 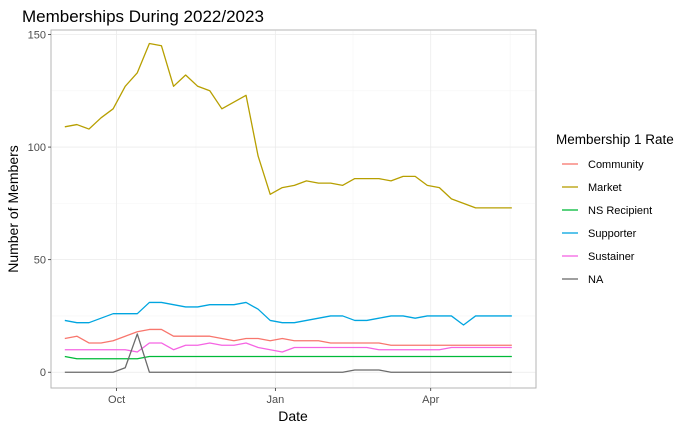 What do you see at coordinates (611, 257) in the screenshot?
I see `legend-label-sustainer: Sustainer` at bounding box center [611, 257].